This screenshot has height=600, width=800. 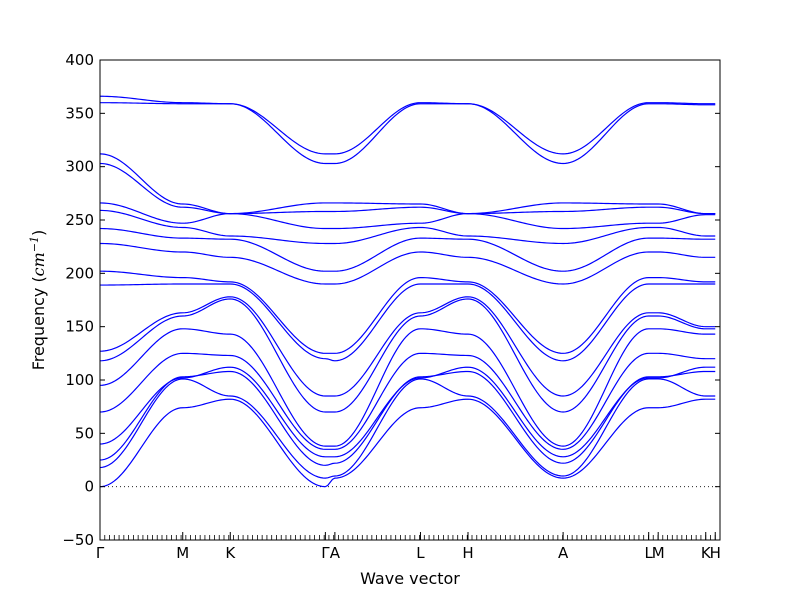 What do you see at coordinates (408, 547) in the screenshot?
I see `x-axis: Γ M K Γ A L H A LM KH` at bounding box center [408, 547].